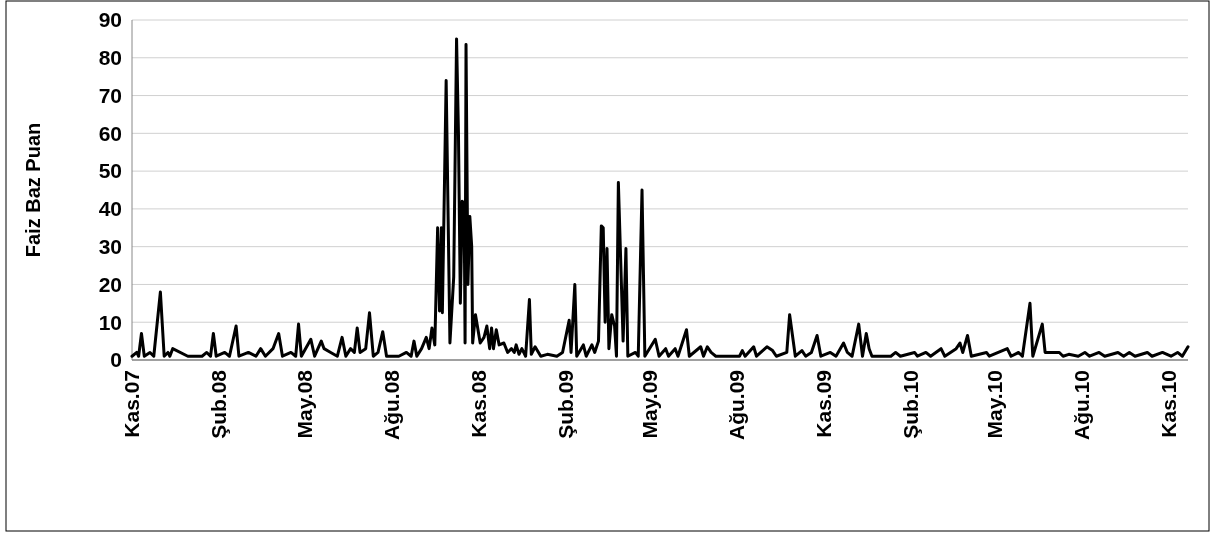  I want to click on x-tick-label: Kas.09, so click(824, 404).